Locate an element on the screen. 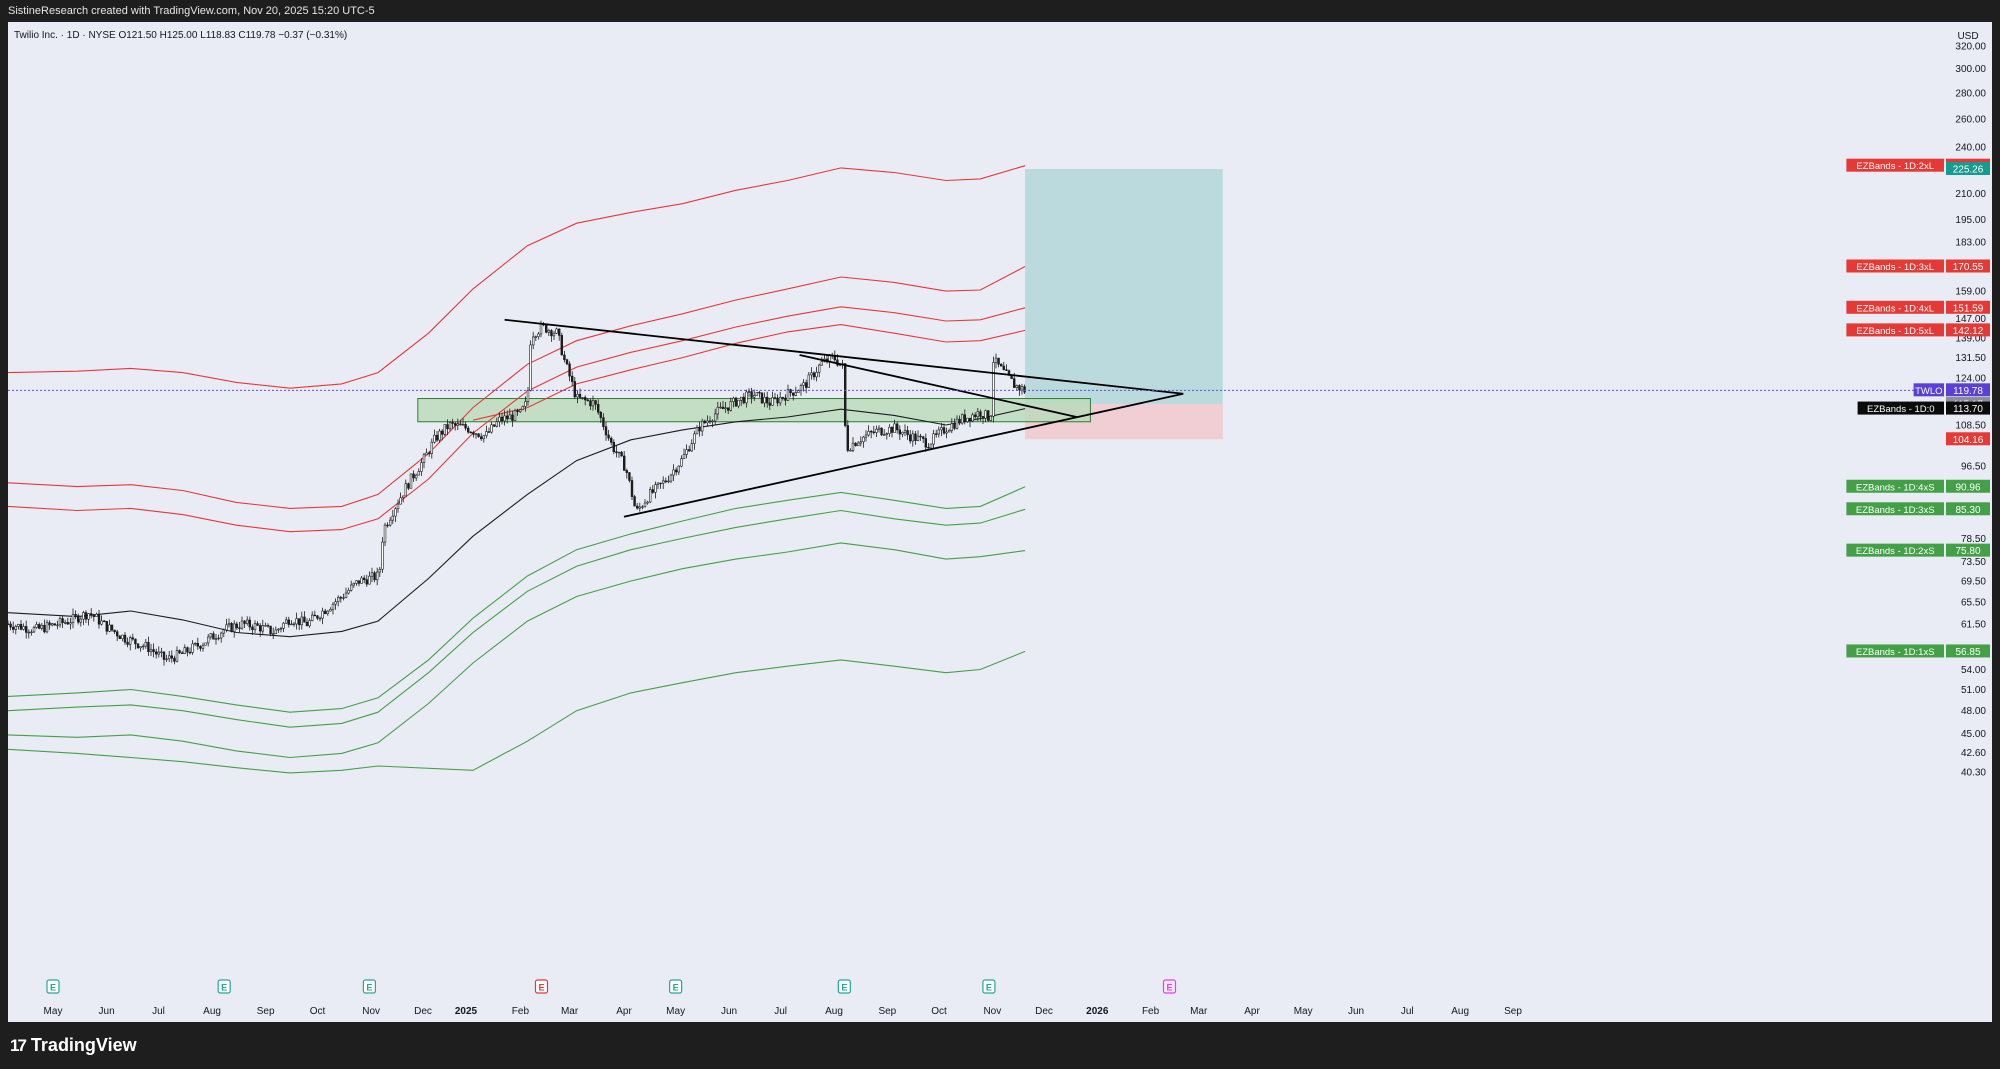 The image size is (2000, 1069). earnings-glyph: E is located at coordinates (53, 988).